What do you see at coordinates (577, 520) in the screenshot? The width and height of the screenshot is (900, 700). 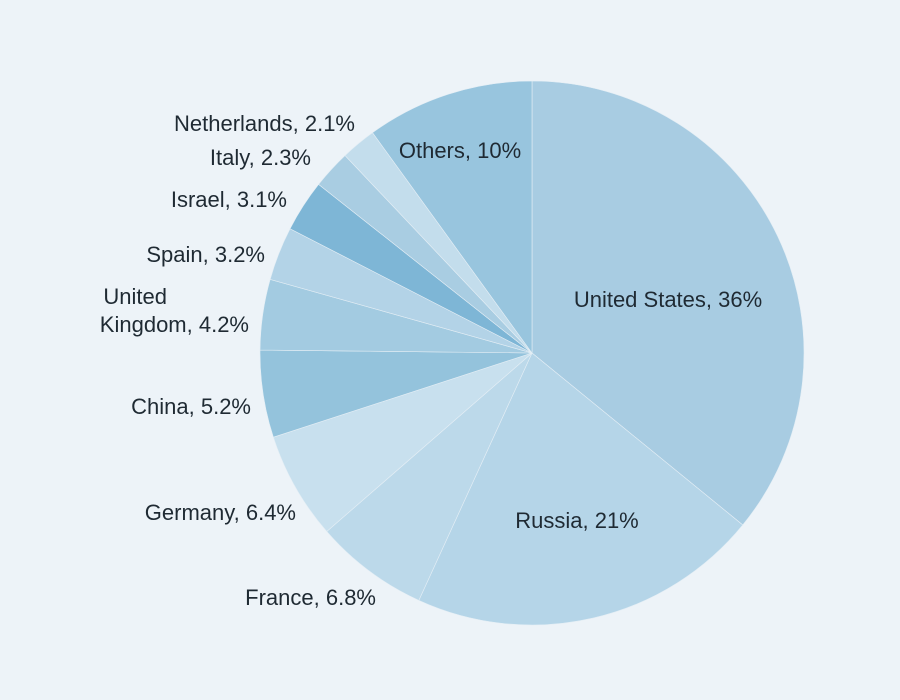 I see `slice-label-russia: Russia, 21%` at bounding box center [577, 520].